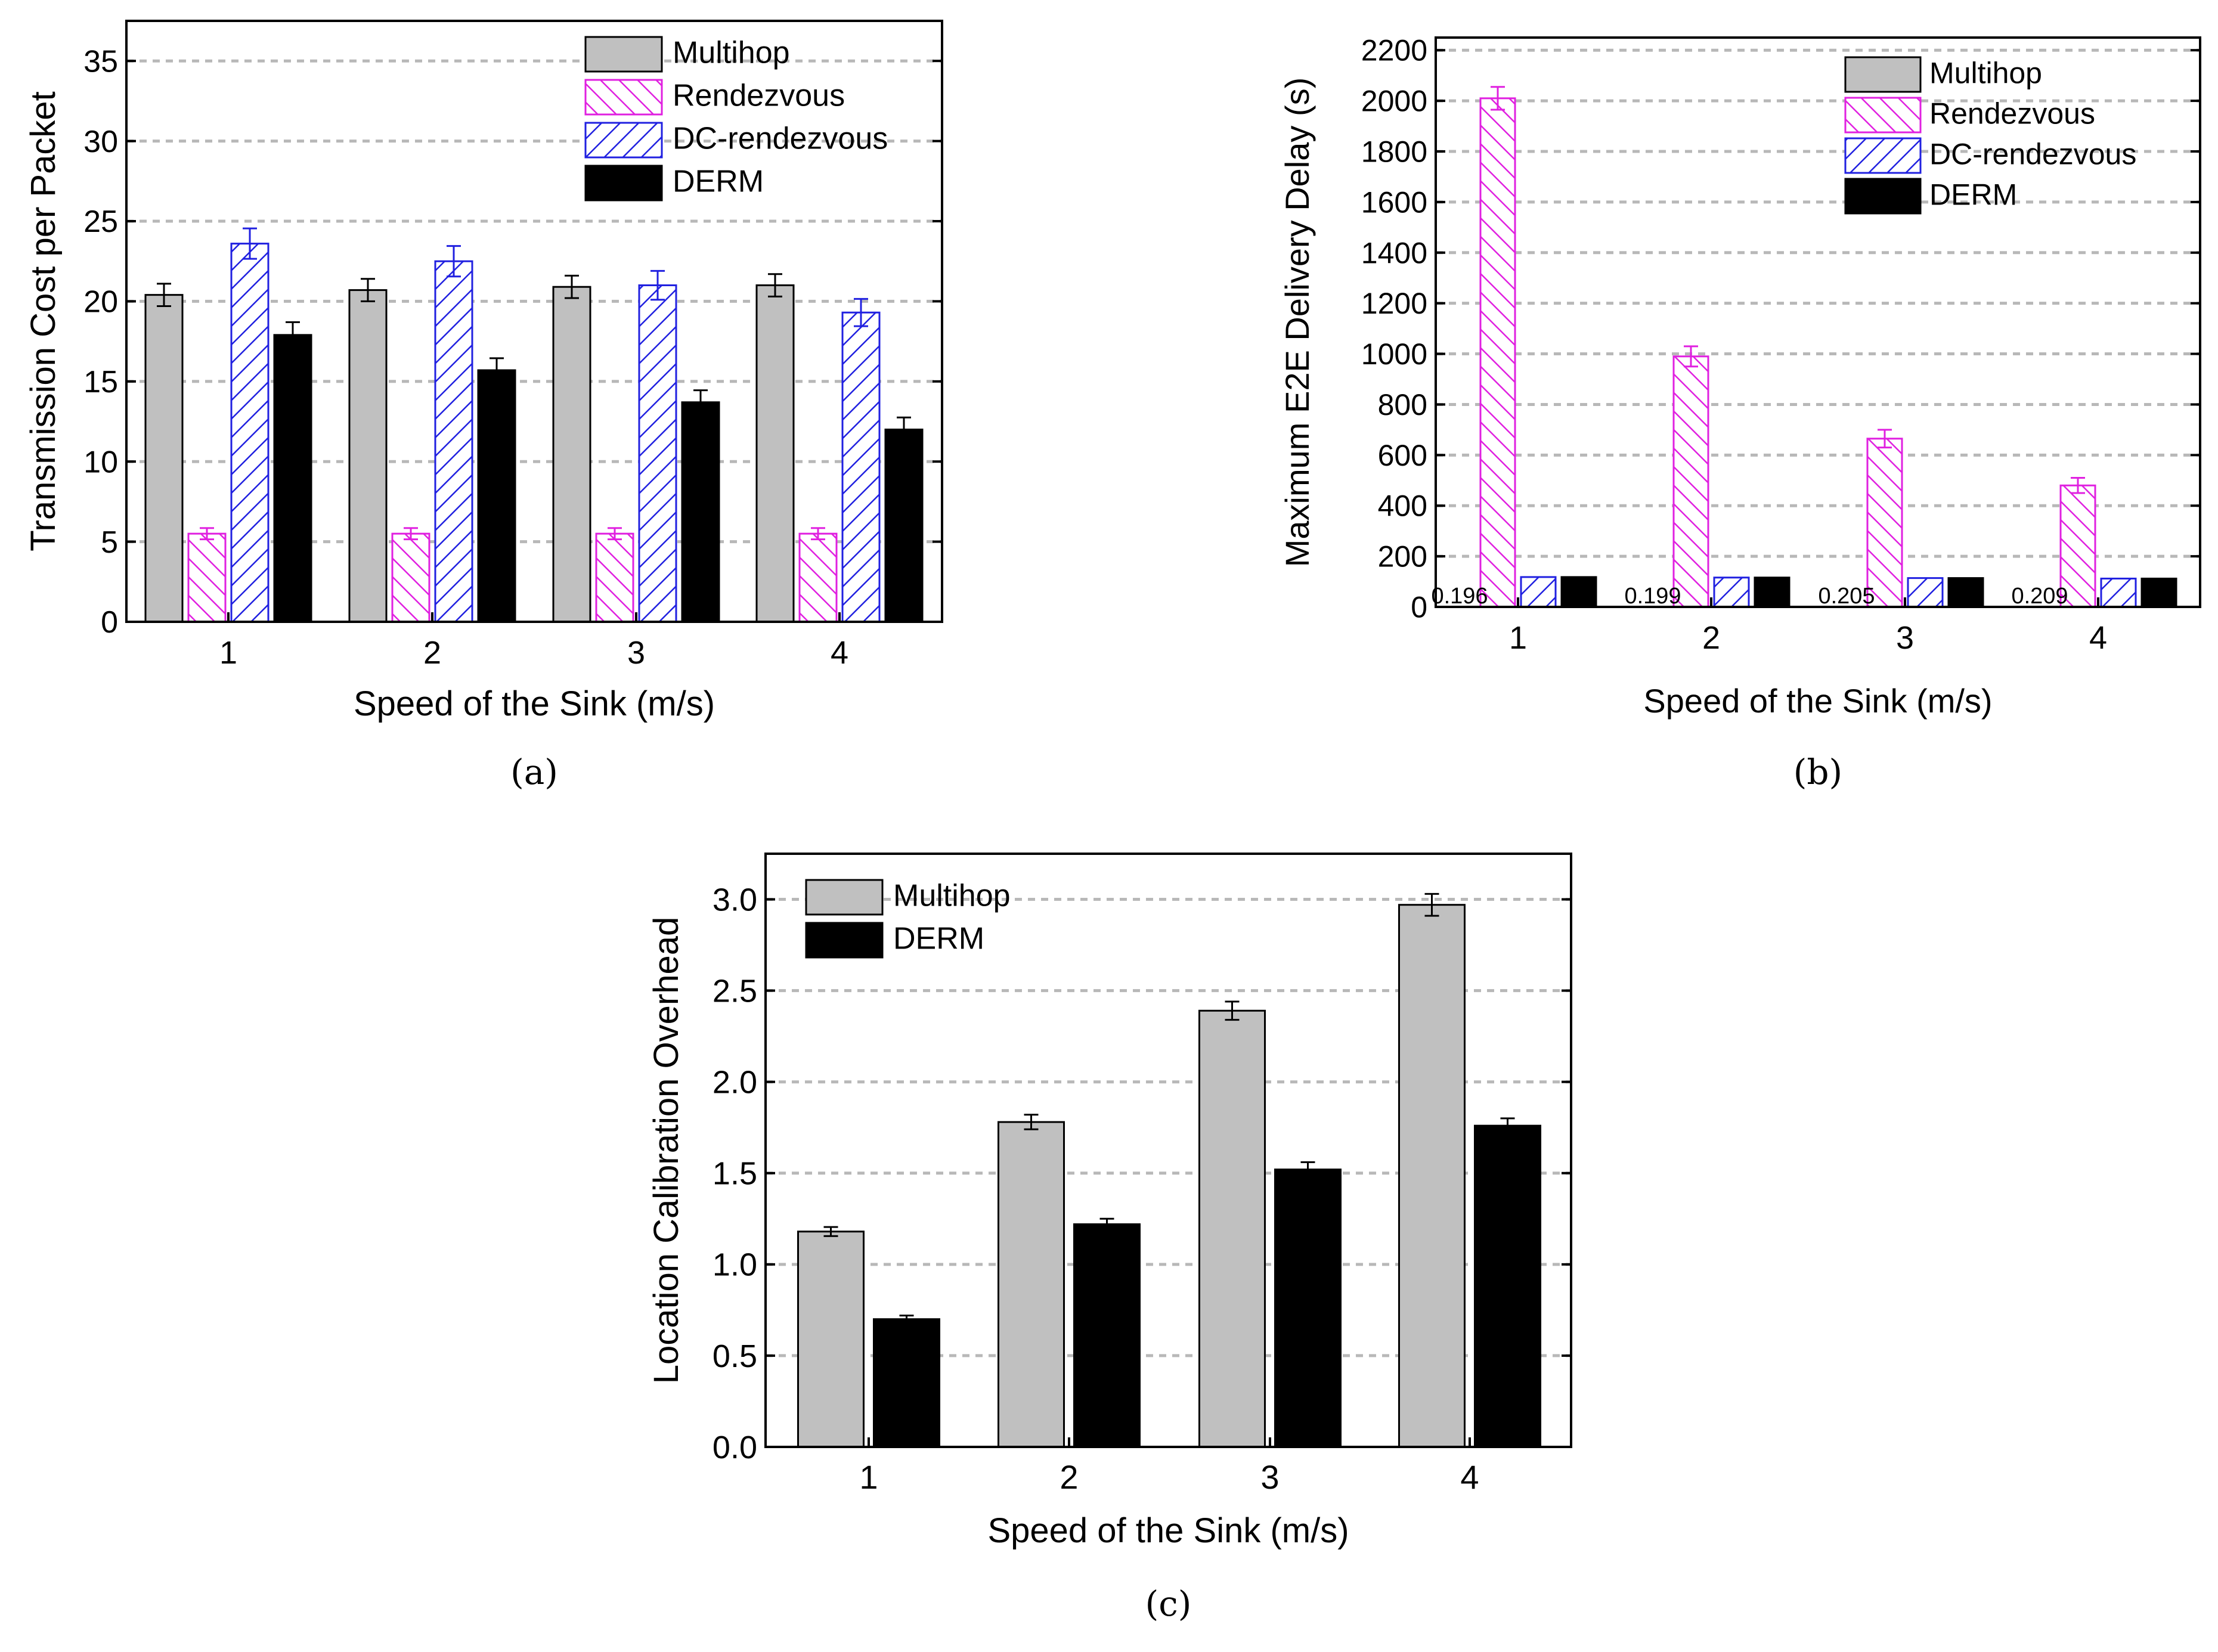 This screenshot has height=1652, width=2218. Describe the element at coordinates (1394, 303) in the screenshot. I see `y-tick-label: 1200` at that location.